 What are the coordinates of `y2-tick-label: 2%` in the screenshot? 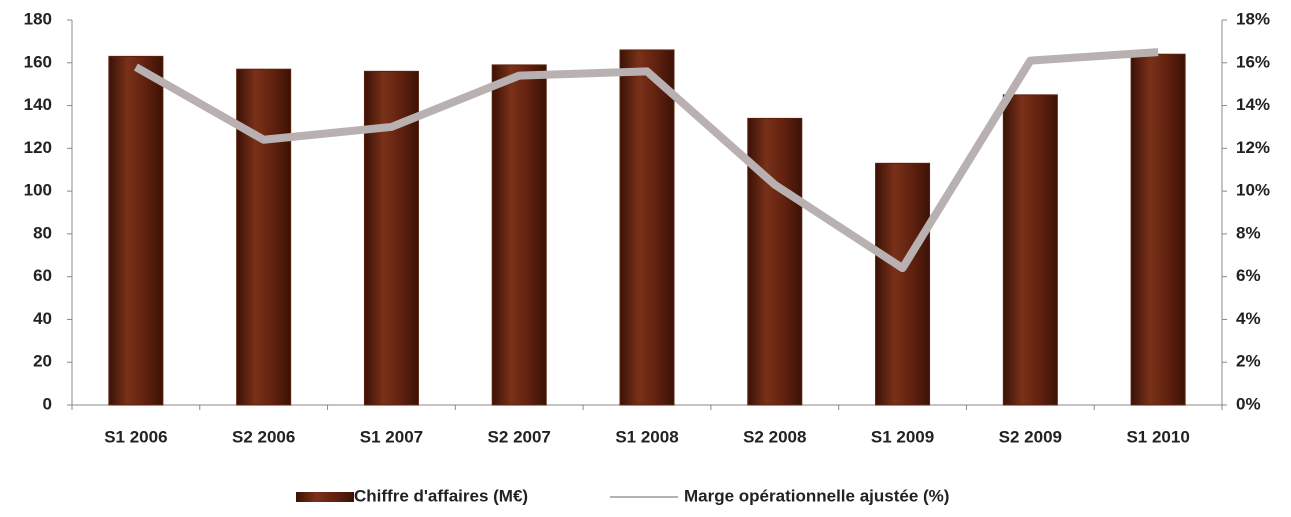 It's located at (1248, 361).